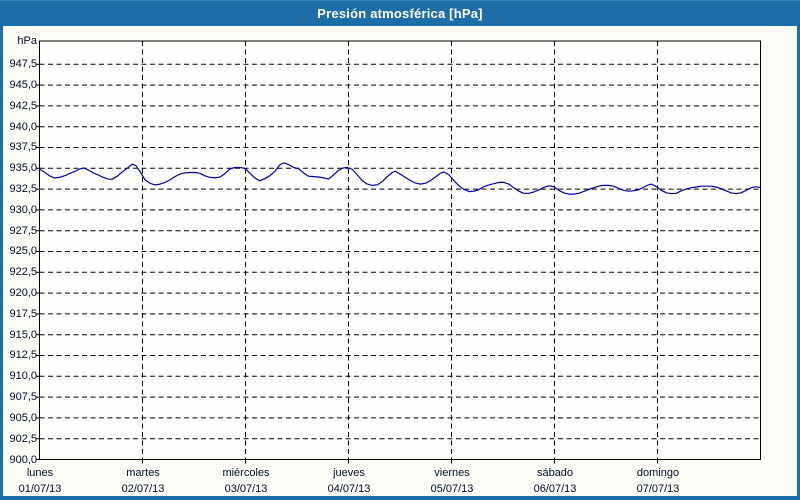  I want to click on pressure-series-line, so click(400, 178).